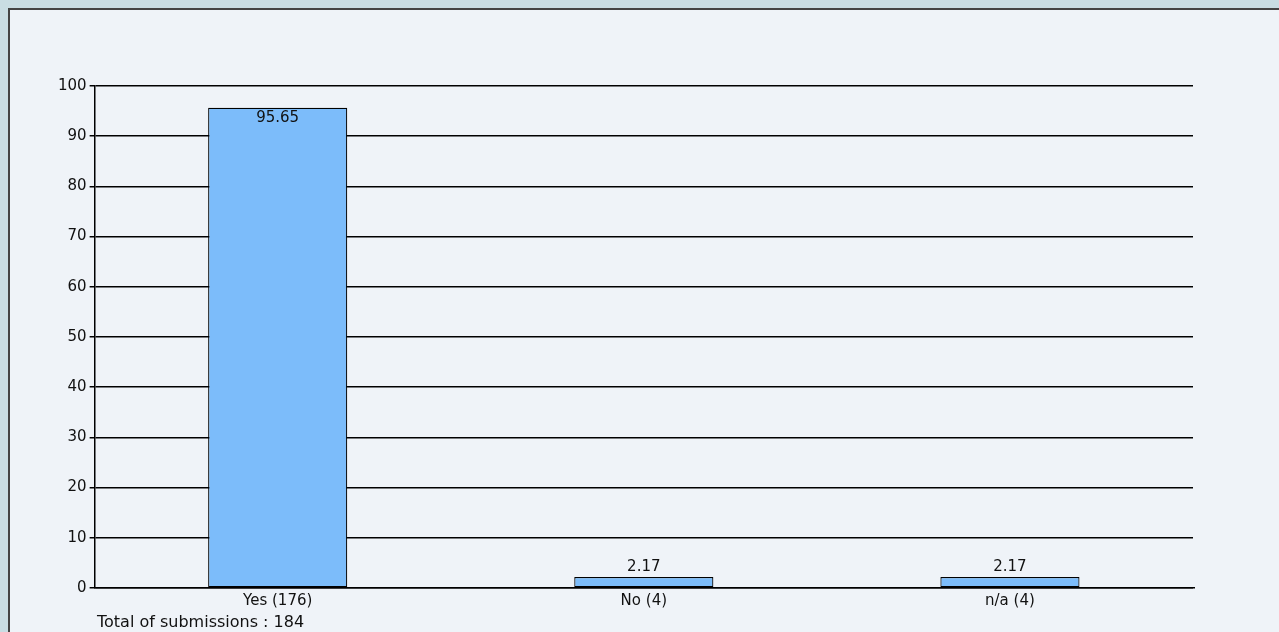 The width and height of the screenshot is (1279, 632). What do you see at coordinates (277, 599) in the screenshot?
I see `x-tick-label: Yes (176)` at bounding box center [277, 599].